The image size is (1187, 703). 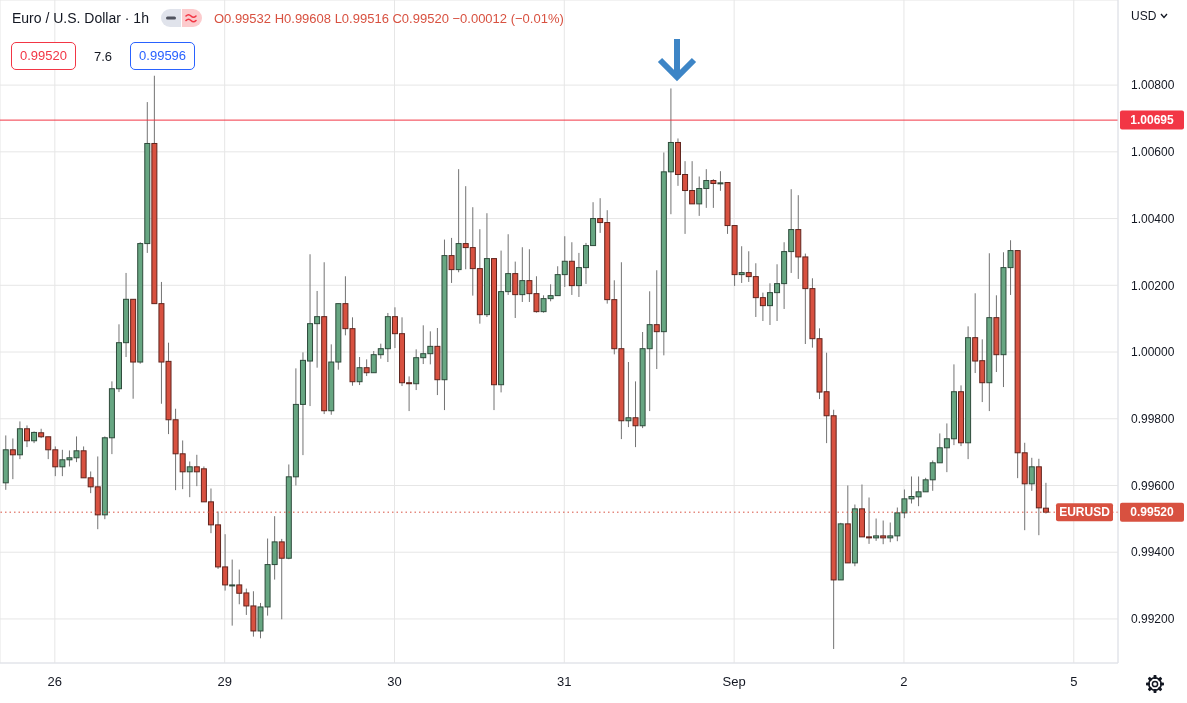 What do you see at coordinates (734, 682) in the screenshot?
I see `x-tick-label: Sep` at bounding box center [734, 682].